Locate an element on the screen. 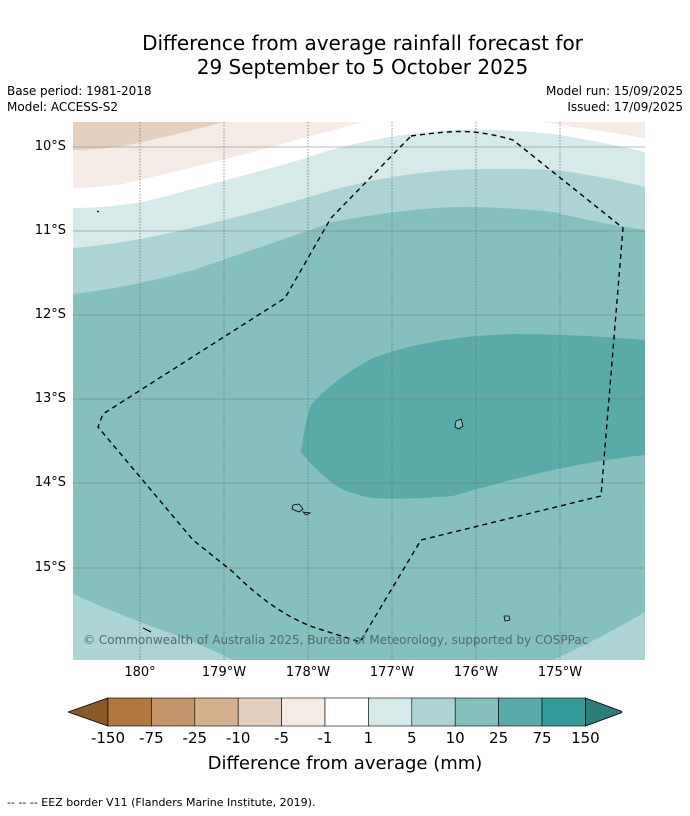 This screenshot has height=816, width=690. meta-left: Base period: 1981-2018 Model: ACCESS-S2 is located at coordinates (79, 99).